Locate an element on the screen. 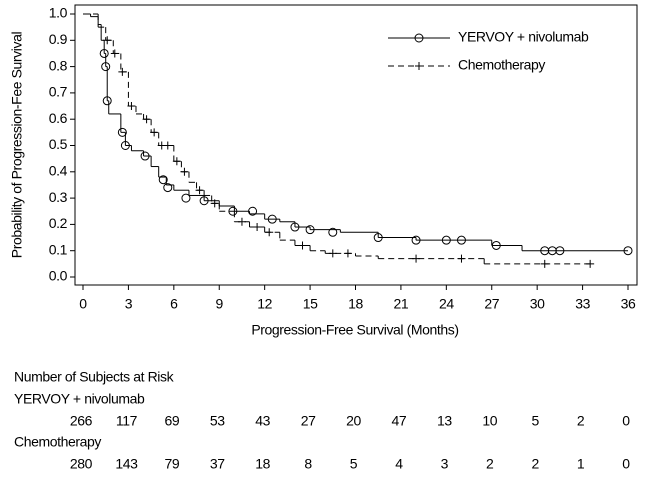 This screenshot has width=645, height=479. y-tick-label: 0.6 is located at coordinates (58, 118).